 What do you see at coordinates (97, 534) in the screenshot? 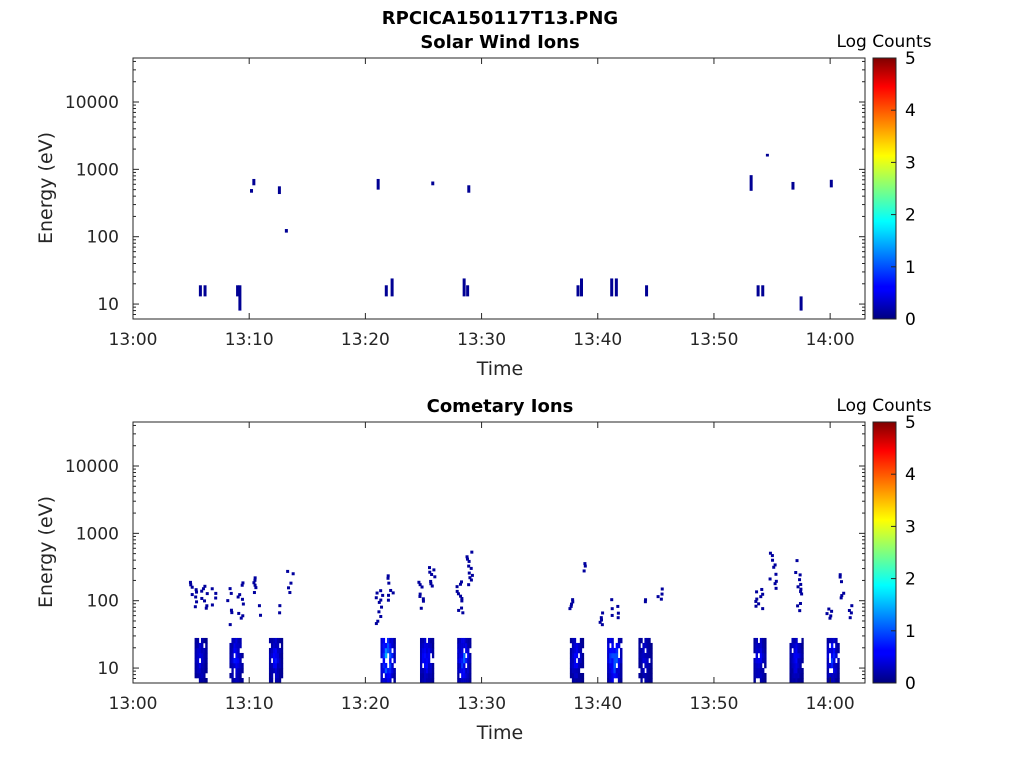
I see `y-tick-label: 1000` at bounding box center [97, 534].